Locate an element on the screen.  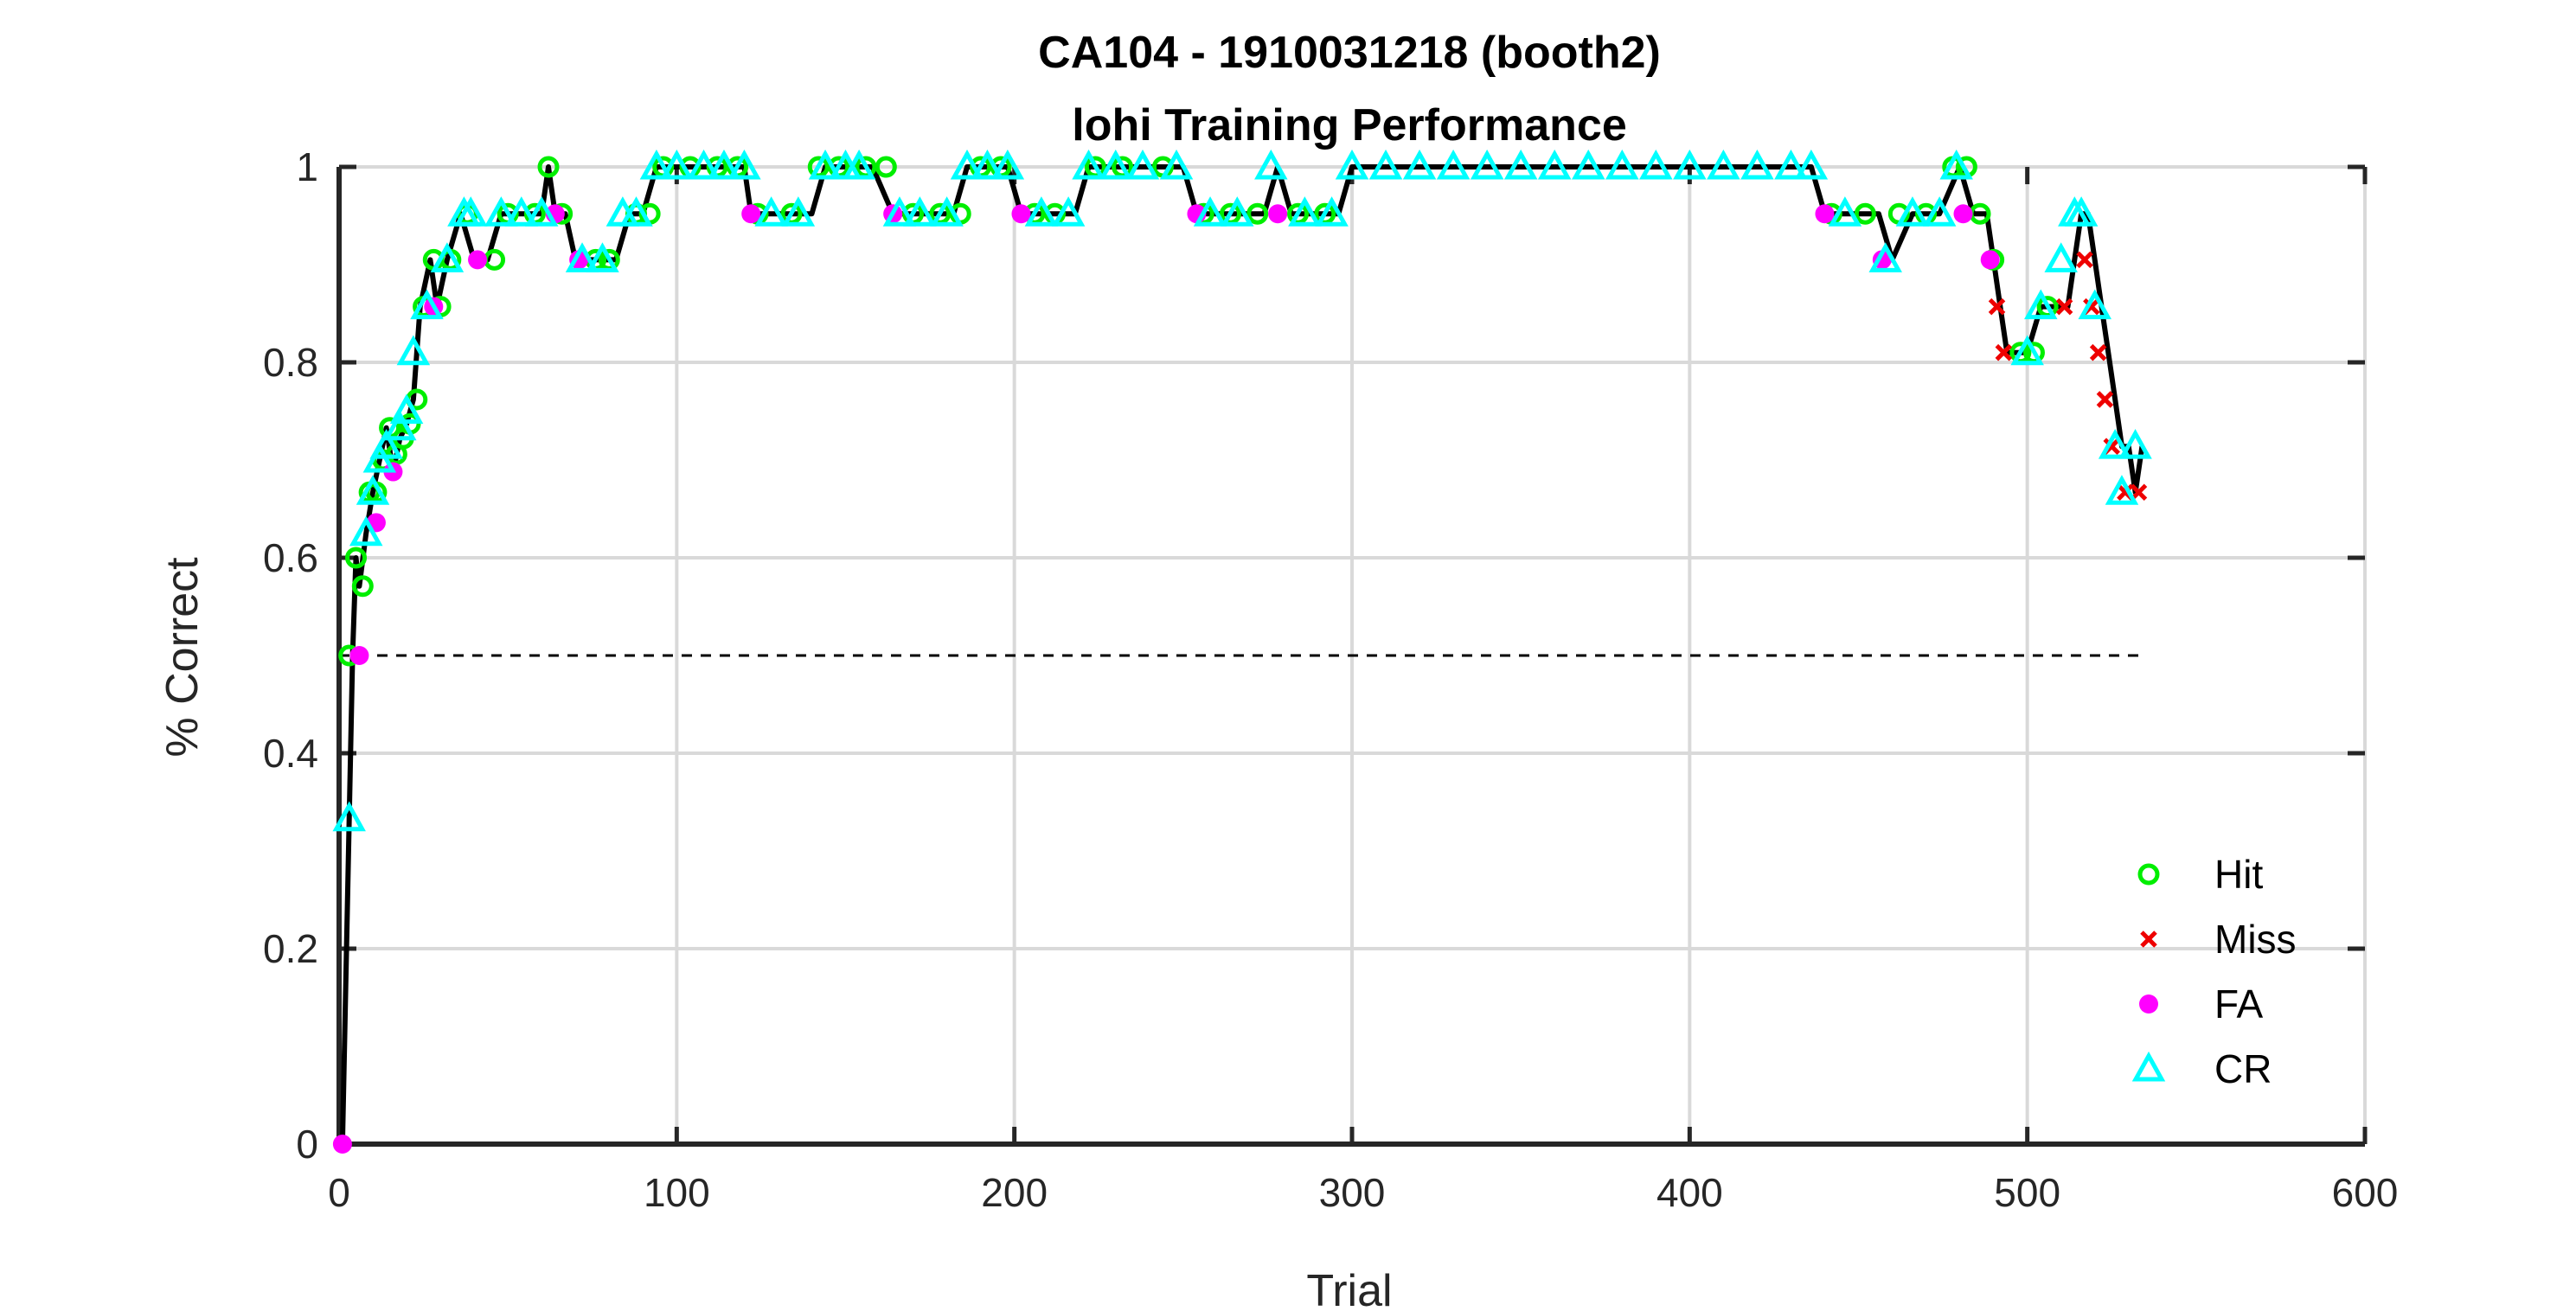
legend-hit-marker is located at coordinates (2148, 875).